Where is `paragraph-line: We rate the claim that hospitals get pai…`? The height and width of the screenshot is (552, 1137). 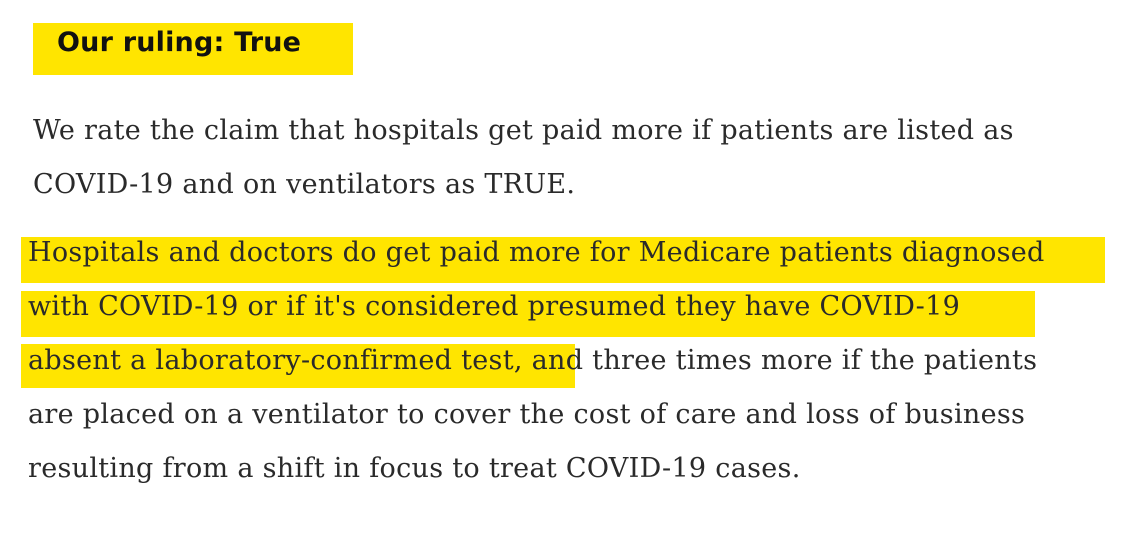 paragraph-line: We rate the claim that hospitals get pai… is located at coordinates (523, 130).